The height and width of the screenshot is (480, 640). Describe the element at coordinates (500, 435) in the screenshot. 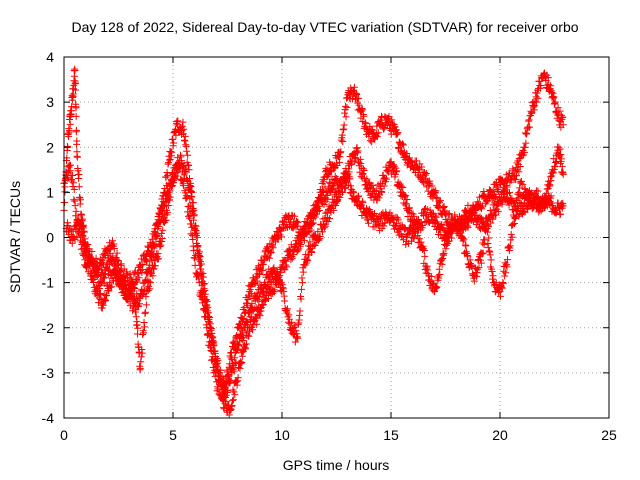

I see `x-tick-label: 20` at that location.